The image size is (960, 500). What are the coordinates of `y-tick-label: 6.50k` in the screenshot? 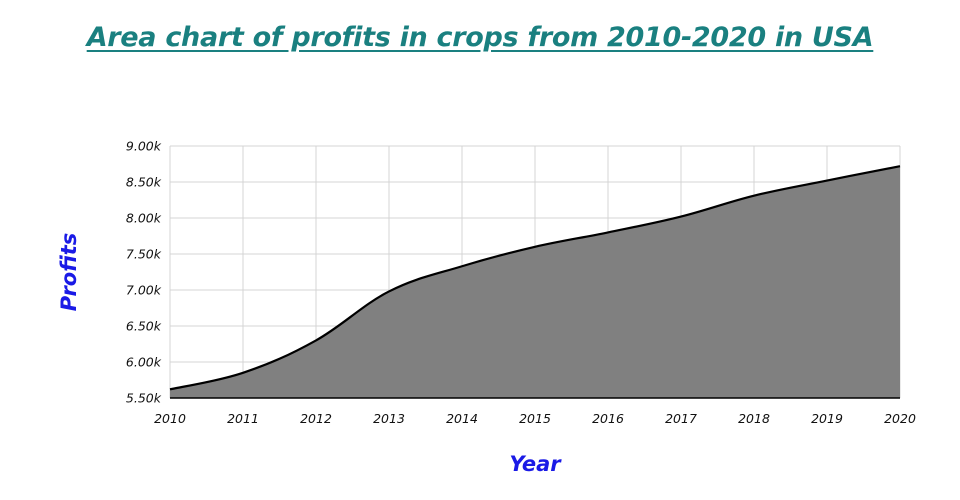 It's located at (144, 326).